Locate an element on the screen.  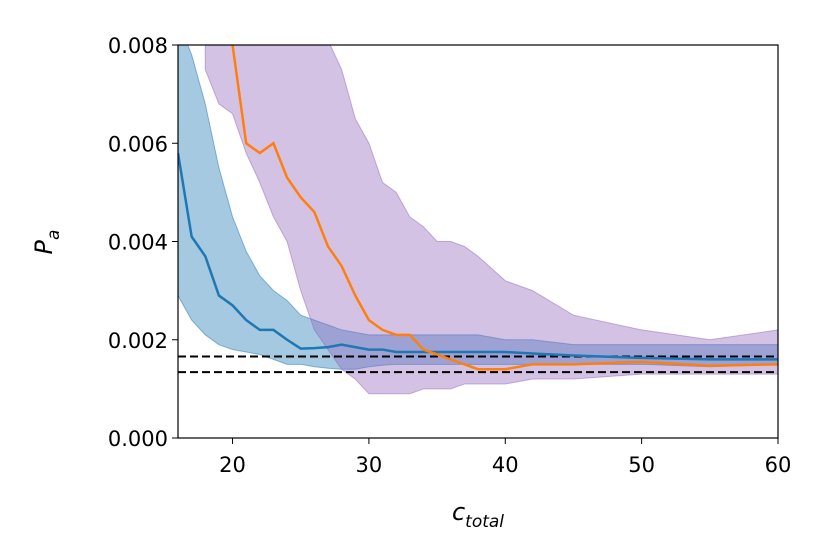
y-axis-label: Pa is located at coordinates (47, 242).